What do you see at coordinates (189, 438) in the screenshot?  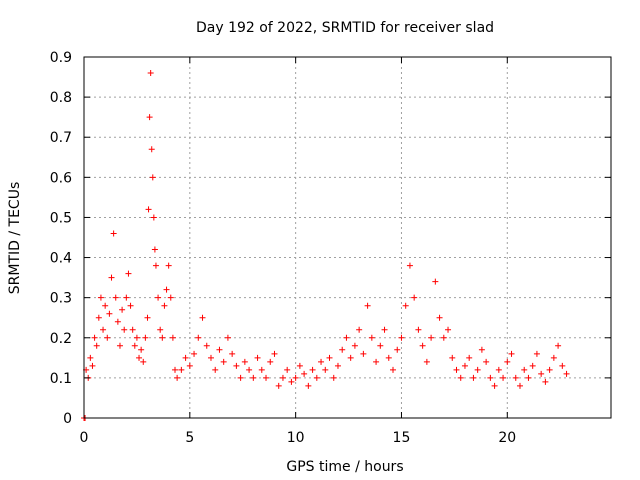 I see `x-tick-label: 5` at bounding box center [189, 438].